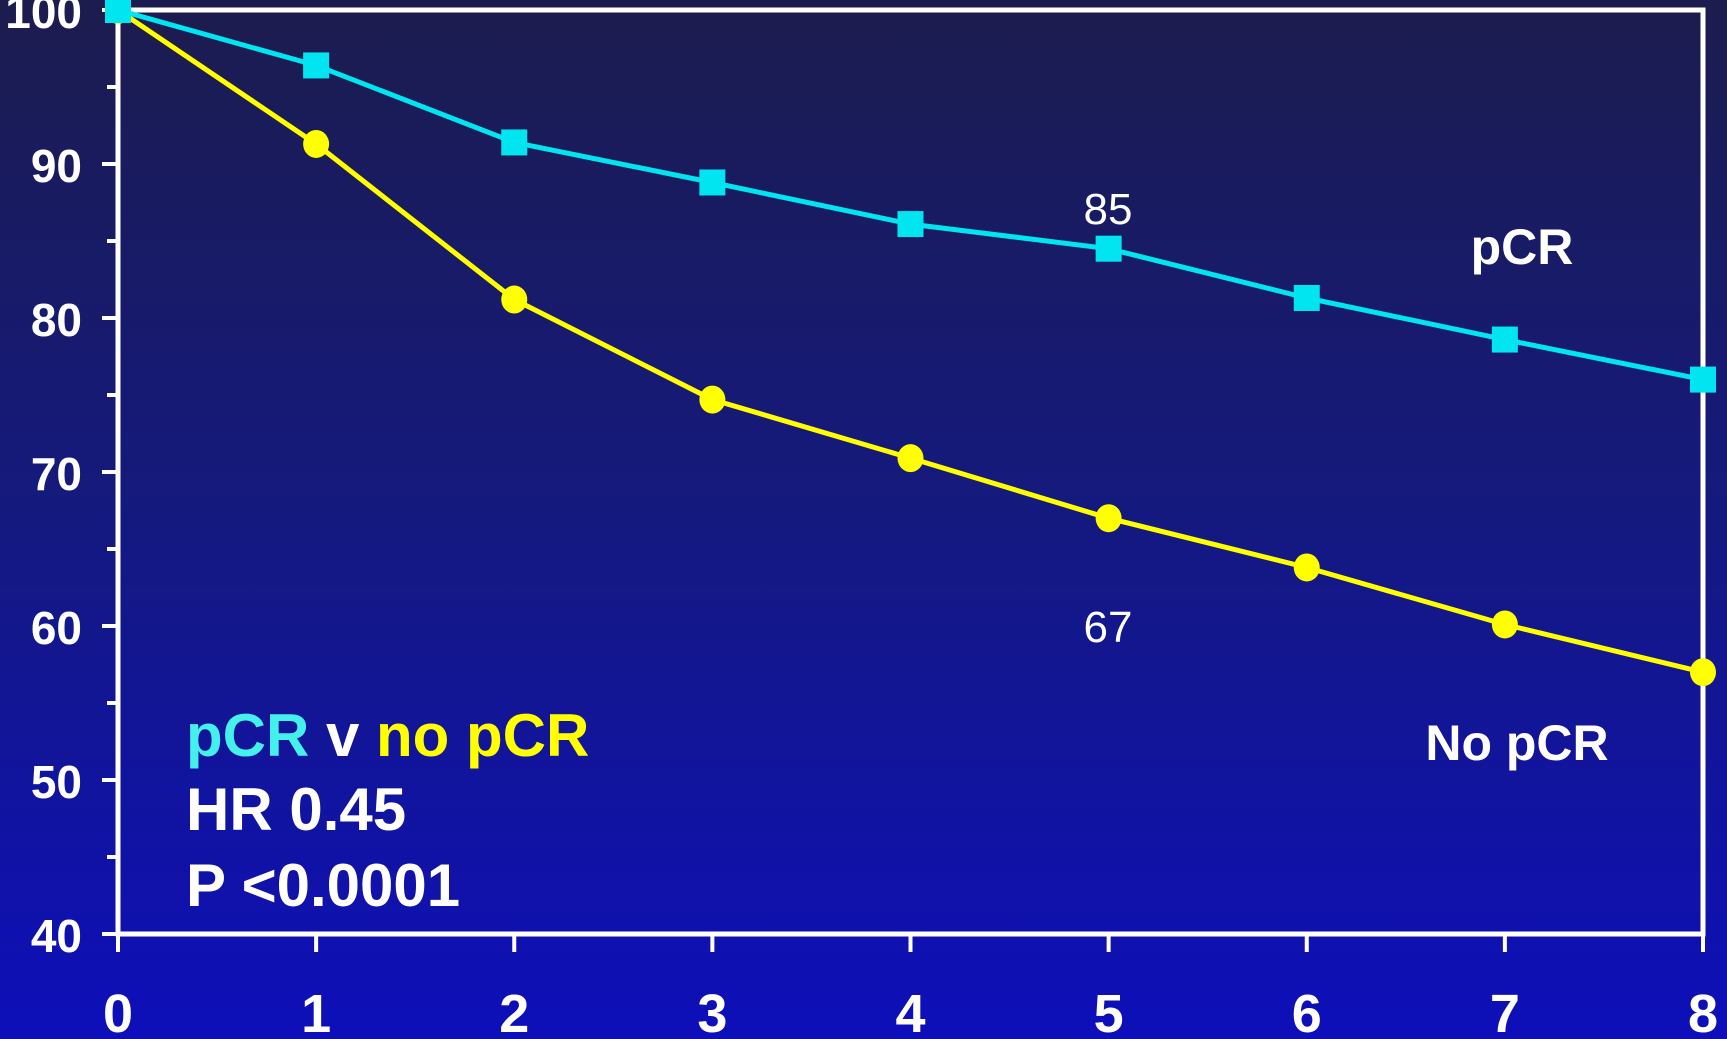 The width and height of the screenshot is (1727, 1039). I want to click on nopcr-series-label: No pCR, so click(1516, 743).